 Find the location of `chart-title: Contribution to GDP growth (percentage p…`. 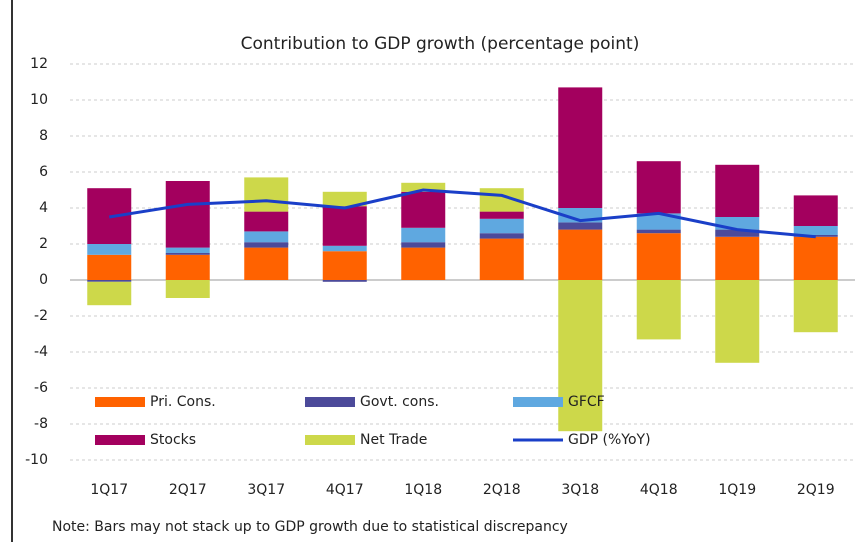

chart-title: Contribution to GDP growth (percentage p… is located at coordinates (440, 44).